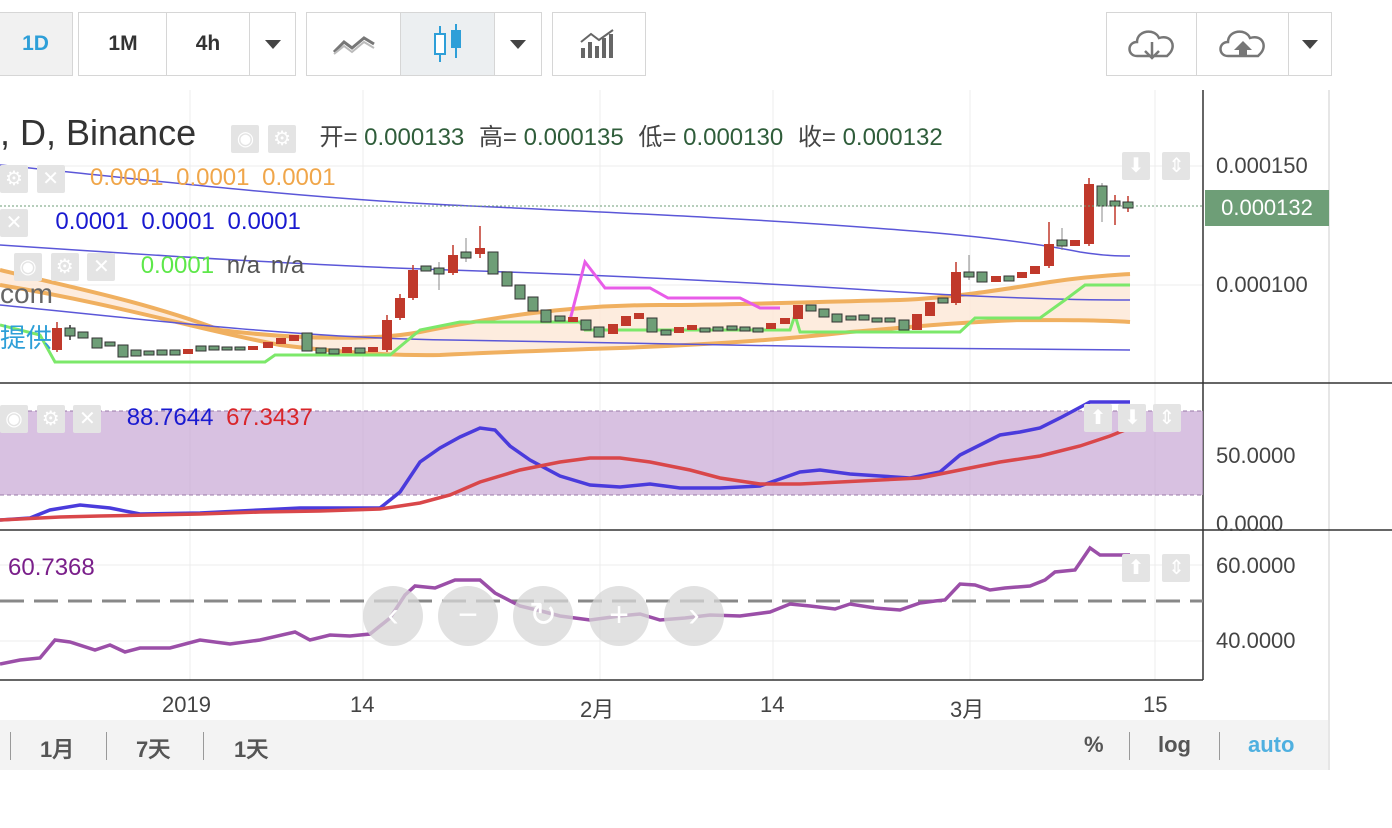 The height and width of the screenshot is (828, 1392). What do you see at coordinates (565, 272) in the screenshot?
I see `band-middle` at bounding box center [565, 272].